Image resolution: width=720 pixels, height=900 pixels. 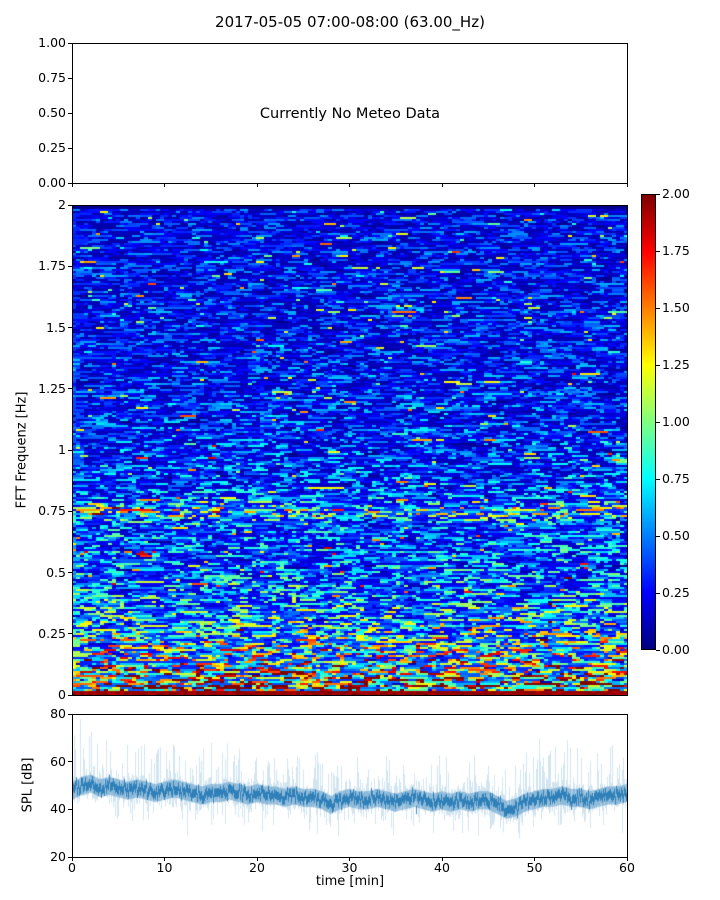 What do you see at coordinates (52, 147) in the screenshot?
I see `meteo-y-tick-label: 0.25` at bounding box center [52, 147].